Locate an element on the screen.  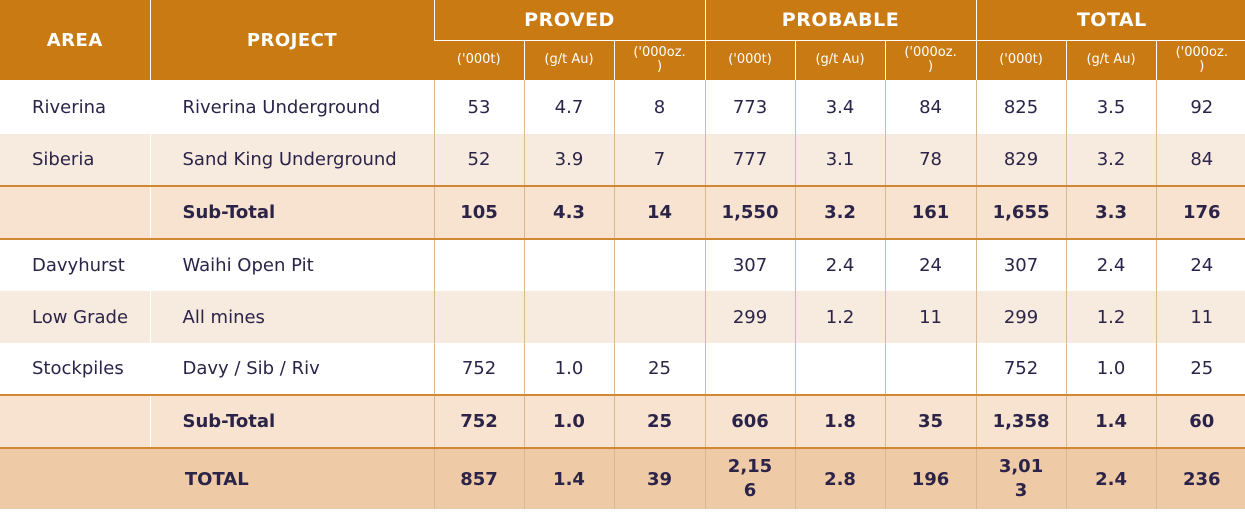
value-cell: 1,550 is located at coordinates (750, 212).